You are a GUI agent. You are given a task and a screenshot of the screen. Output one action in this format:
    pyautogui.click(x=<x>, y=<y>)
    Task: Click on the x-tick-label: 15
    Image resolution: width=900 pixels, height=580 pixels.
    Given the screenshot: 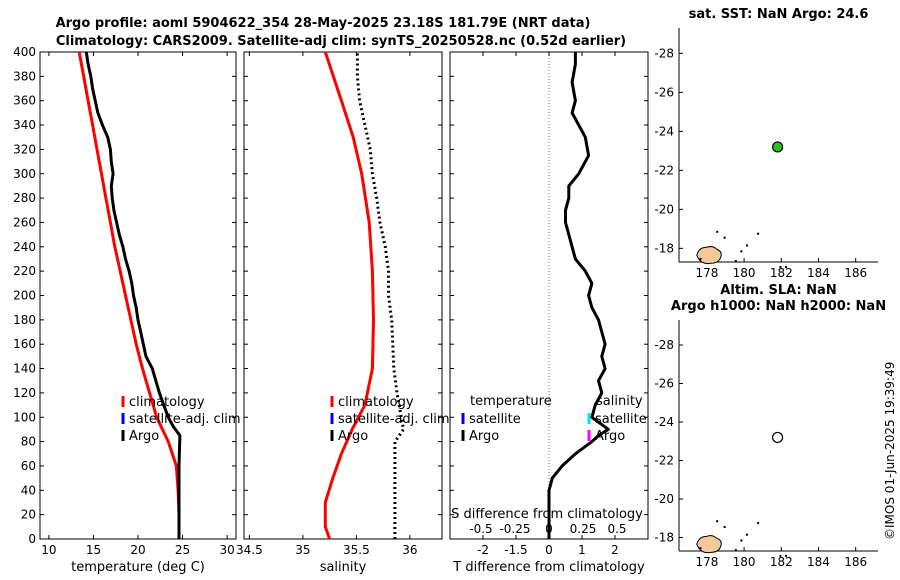 What is the action you would take?
    pyautogui.click(x=93, y=550)
    